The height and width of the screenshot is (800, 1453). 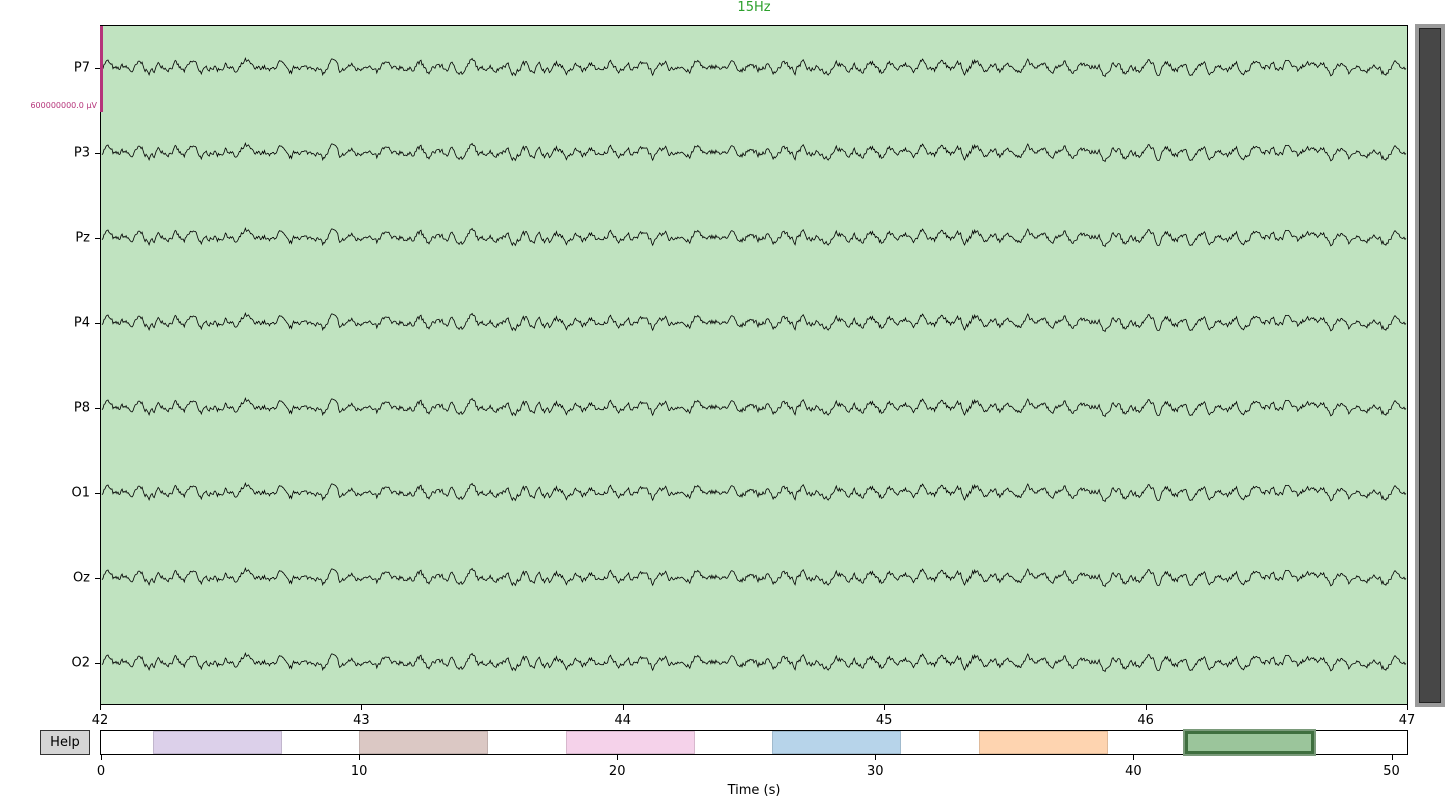 What do you see at coordinates (81, 152) in the screenshot?
I see `channel-label-p3: P3` at bounding box center [81, 152].